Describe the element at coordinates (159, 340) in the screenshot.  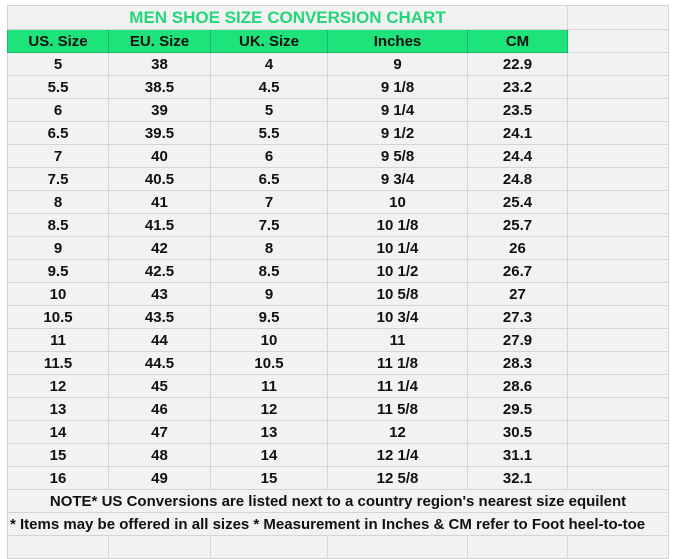
I see `table-cell: 44` at that location.